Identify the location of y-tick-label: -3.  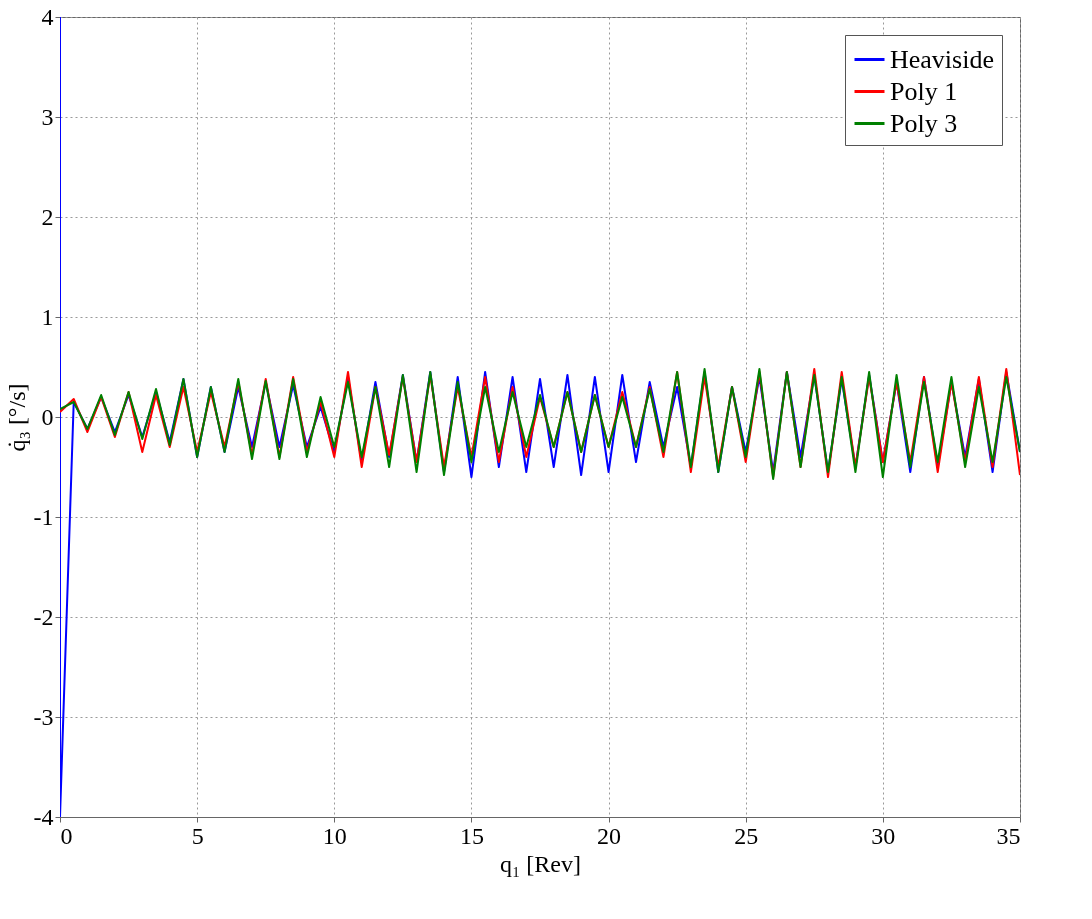
(43, 716).